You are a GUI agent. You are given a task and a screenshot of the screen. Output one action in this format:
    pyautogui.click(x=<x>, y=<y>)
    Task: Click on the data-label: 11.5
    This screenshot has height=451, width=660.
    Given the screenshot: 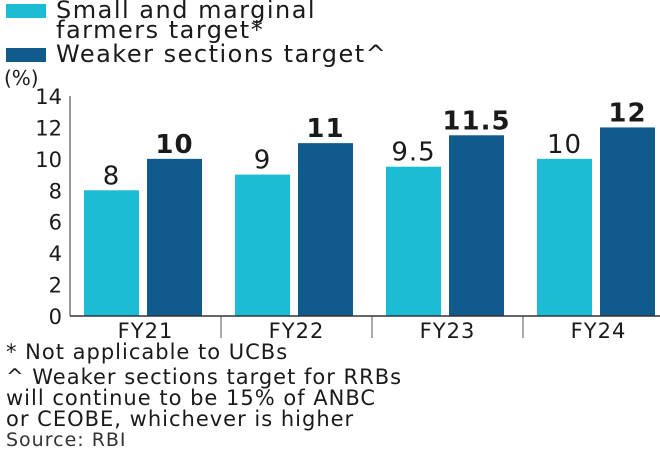 What is the action you would take?
    pyautogui.click(x=476, y=121)
    